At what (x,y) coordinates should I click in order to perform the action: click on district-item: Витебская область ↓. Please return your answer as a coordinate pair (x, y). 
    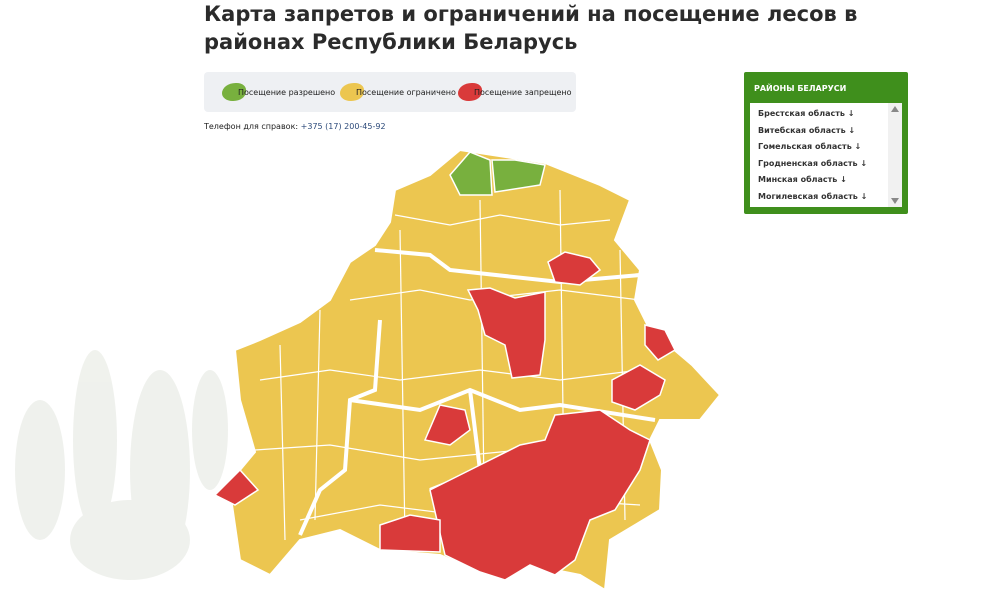
    Looking at the image, I should click on (807, 130).